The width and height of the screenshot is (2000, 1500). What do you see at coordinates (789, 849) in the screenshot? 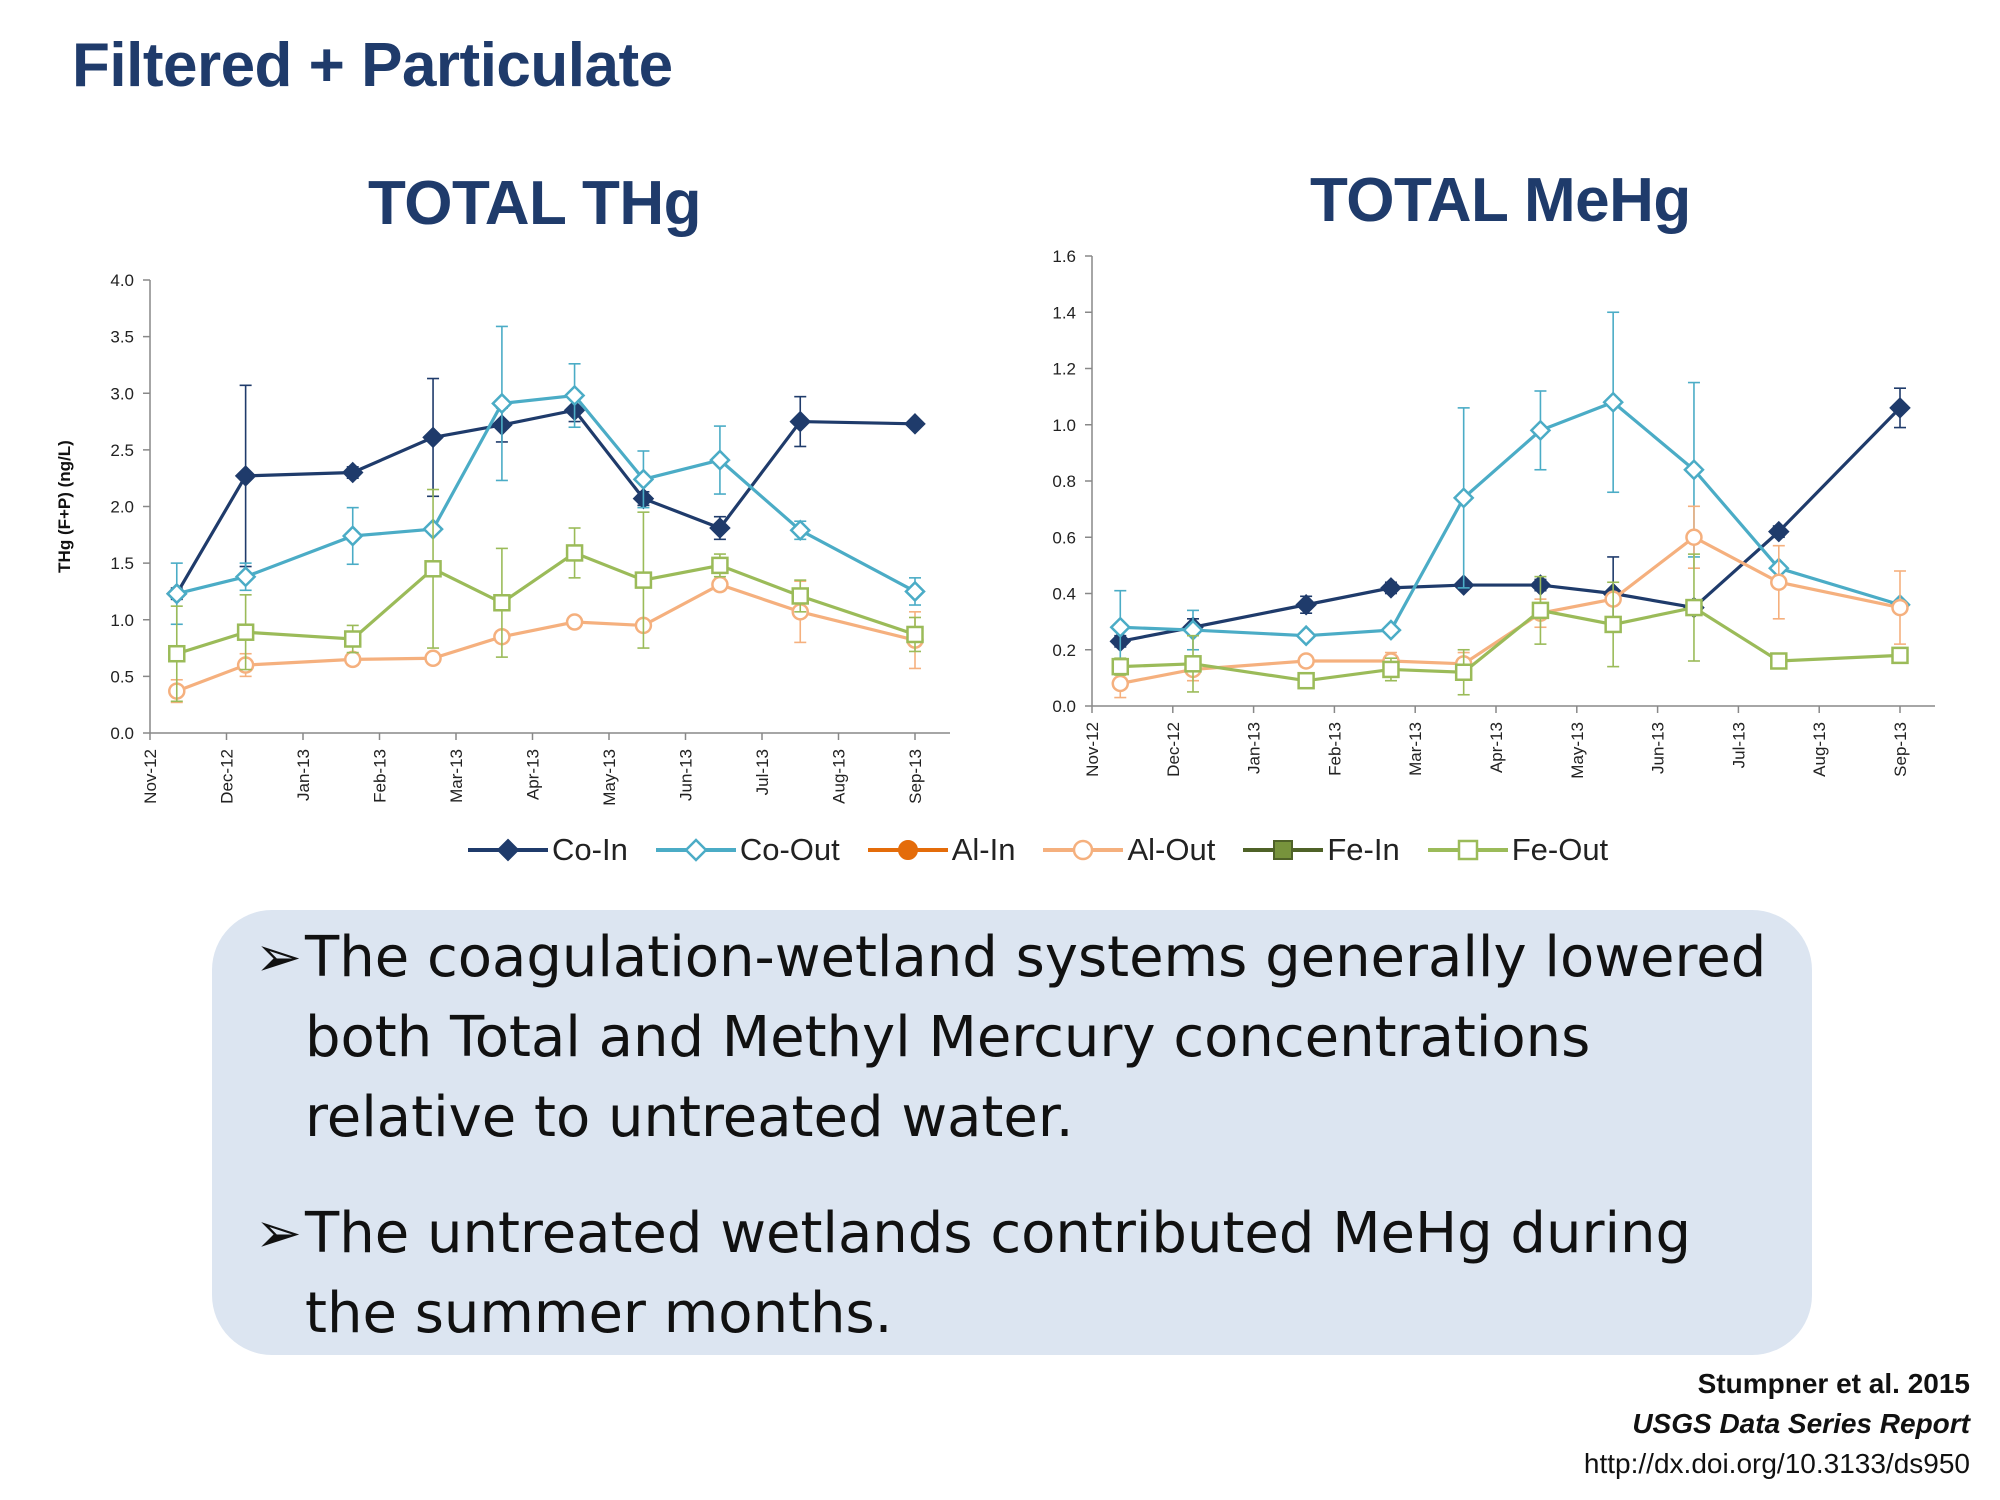
I see `legend-label-co-out: Co-Out` at bounding box center [789, 849].